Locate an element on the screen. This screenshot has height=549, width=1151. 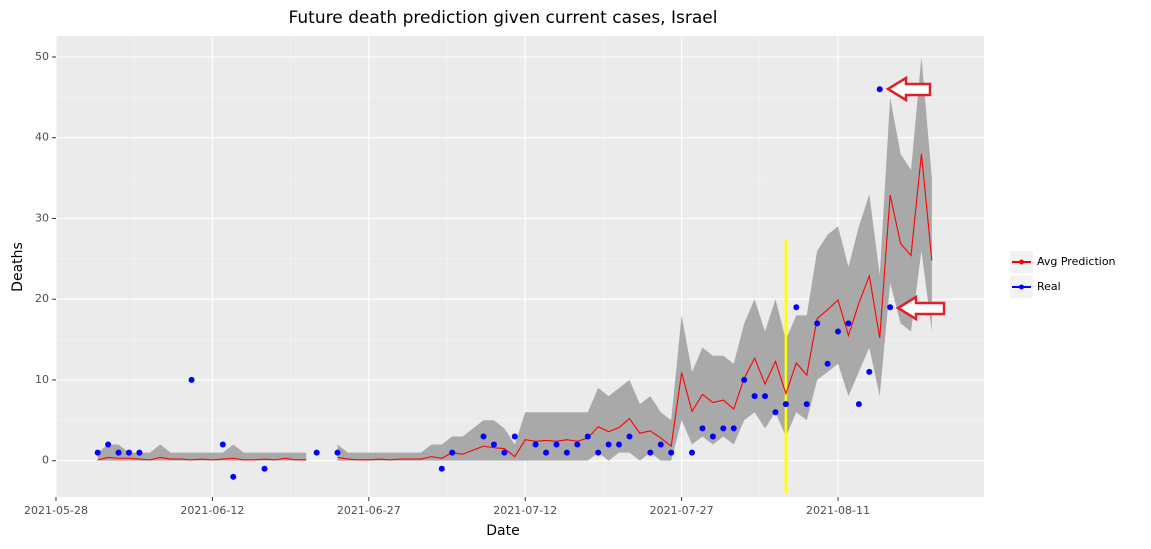
y-tick-label: 0 is located at coordinates (45, 460).